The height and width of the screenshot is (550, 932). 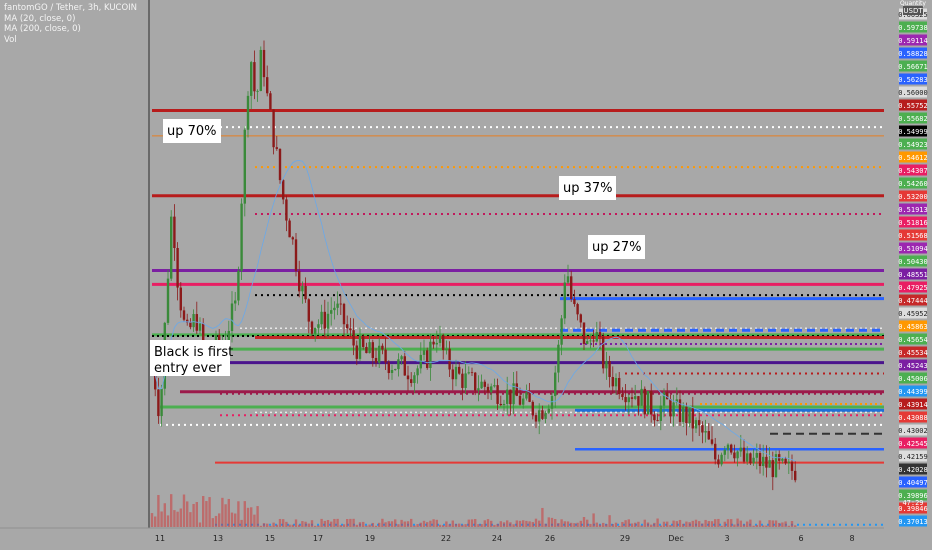 I want to click on price-label: 0.45534, so click(x=913, y=353).